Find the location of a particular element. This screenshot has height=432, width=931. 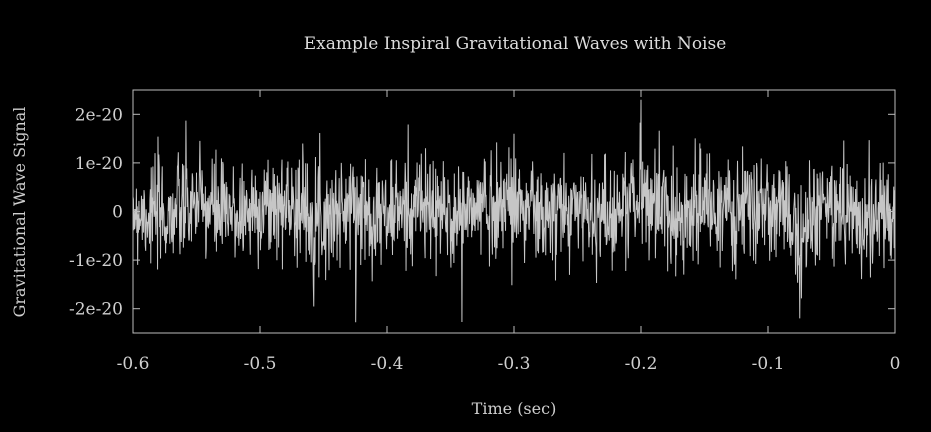

y-tick-label: -1e-20 is located at coordinates (96, 261).